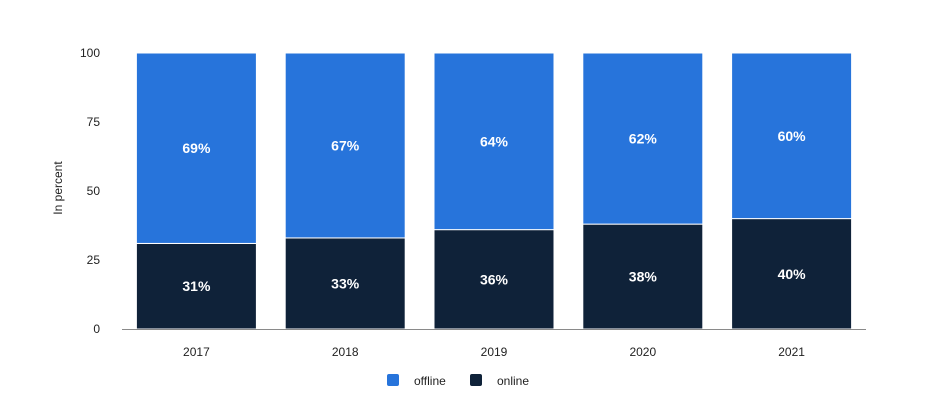 This screenshot has width=939, height=419. What do you see at coordinates (430, 381) in the screenshot?
I see `legend-label-offline: offline` at bounding box center [430, 381].